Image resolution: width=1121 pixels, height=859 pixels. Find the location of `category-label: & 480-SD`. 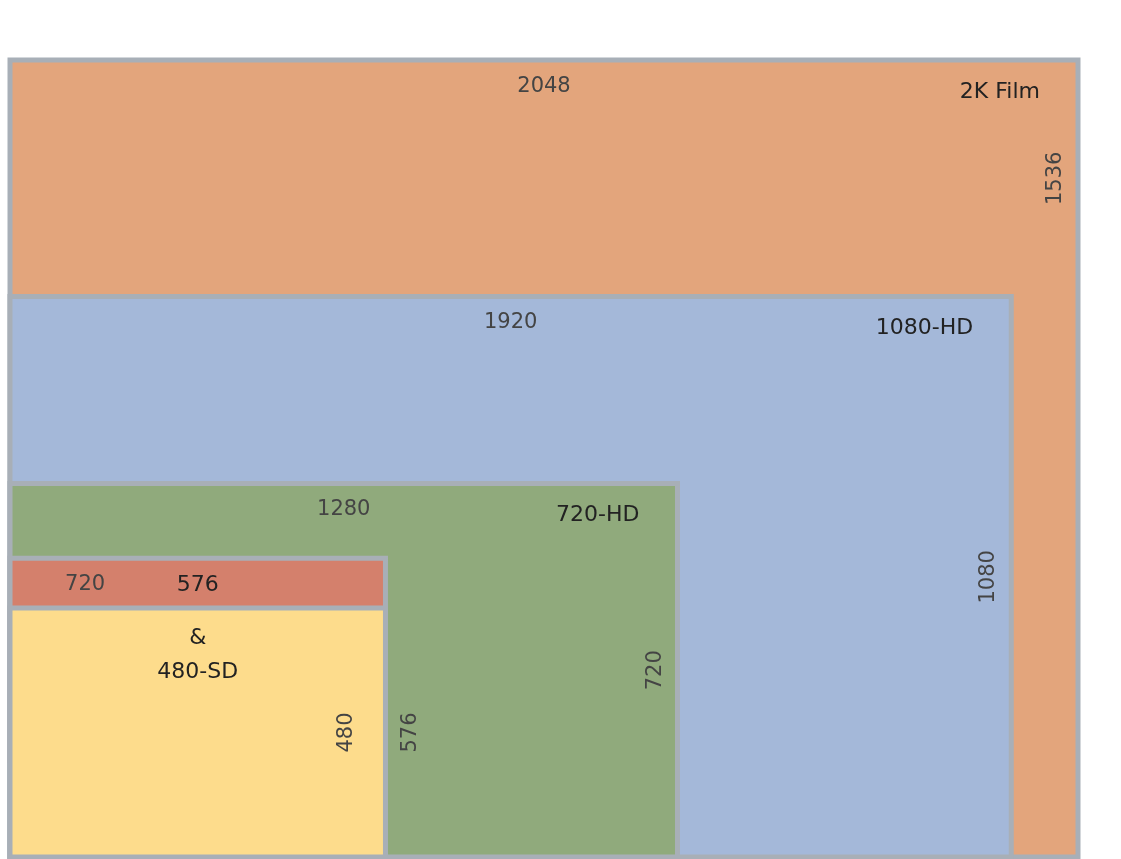

category-label: & 480-SD is located at coordinates (198, 654).